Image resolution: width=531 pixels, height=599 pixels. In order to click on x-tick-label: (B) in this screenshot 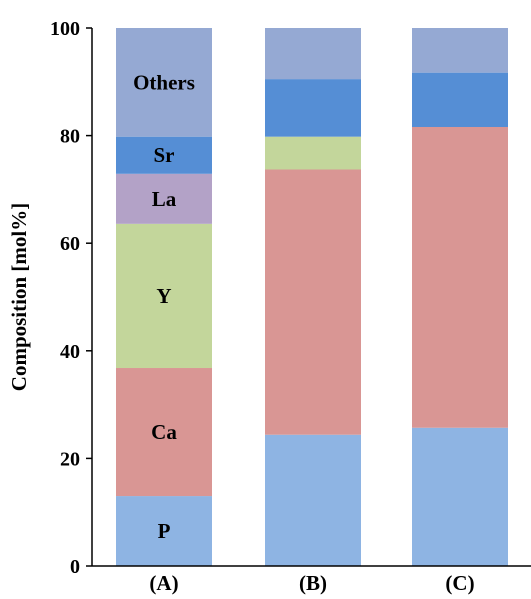, I will do `click(313, 583)`.